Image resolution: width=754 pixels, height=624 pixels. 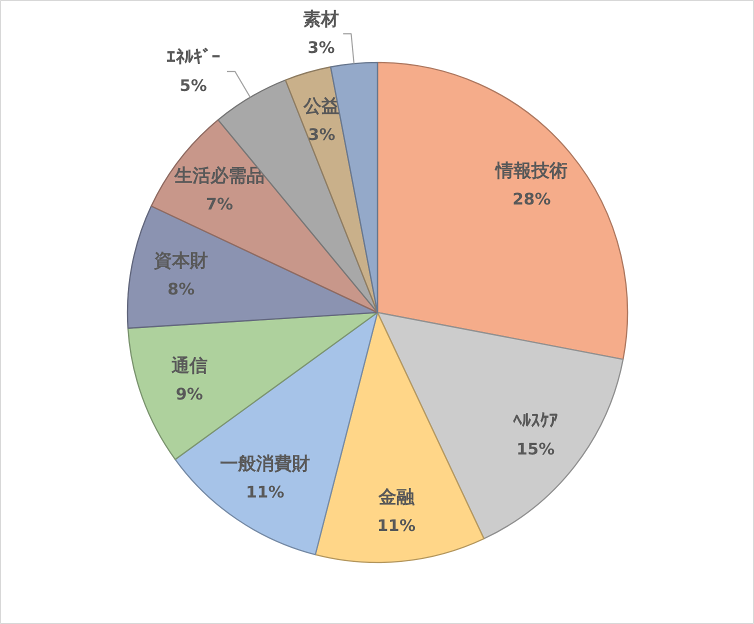 What do you see at coordinates (220, 204) in the screenshot?
I see `data-label: 7%` at bounding box center [220, 204].